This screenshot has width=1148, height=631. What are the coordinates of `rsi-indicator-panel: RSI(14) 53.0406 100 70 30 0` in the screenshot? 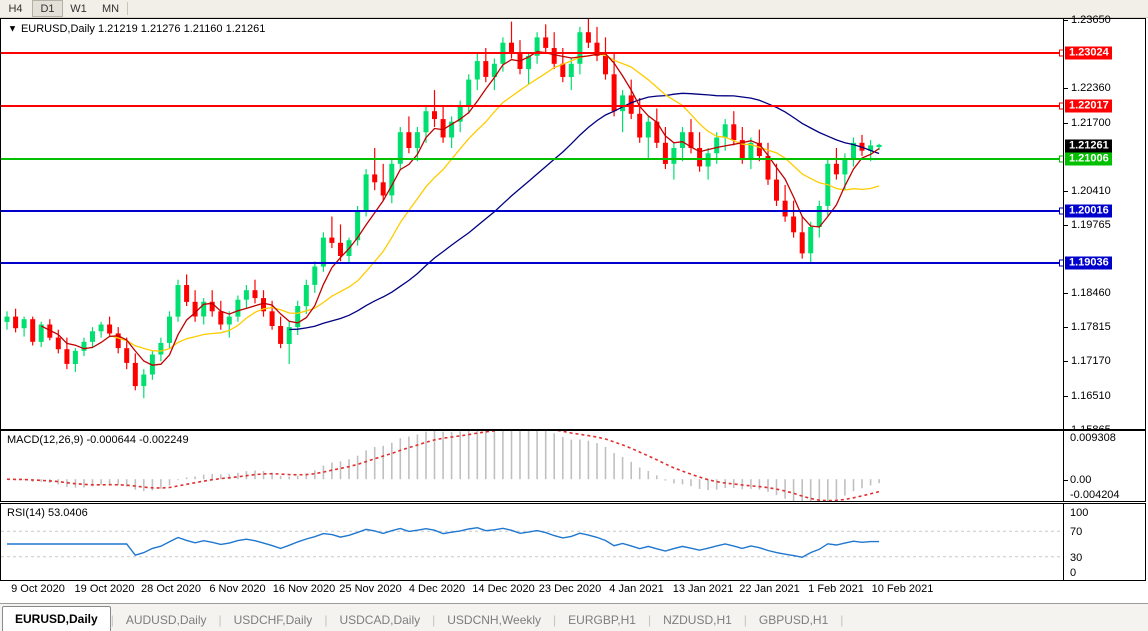 It's located at (573, 542).